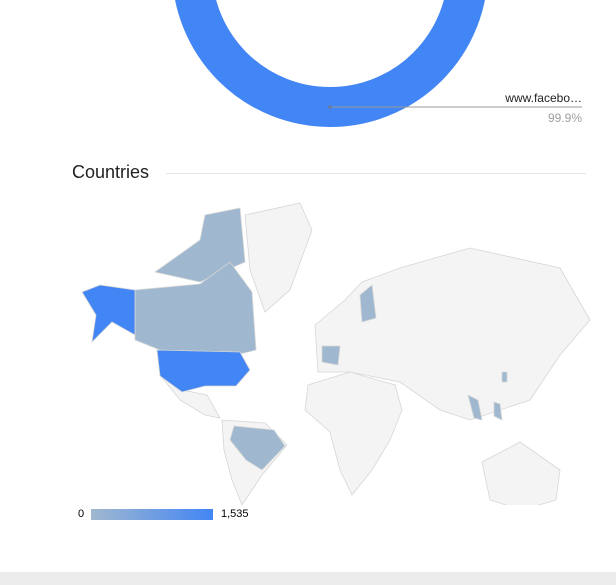 The height and width of the screenshot is (585, 616). What do you see at coordinates (521, 473) in the screenshot?
I see `region-australia` at bounding box center [521, 473].